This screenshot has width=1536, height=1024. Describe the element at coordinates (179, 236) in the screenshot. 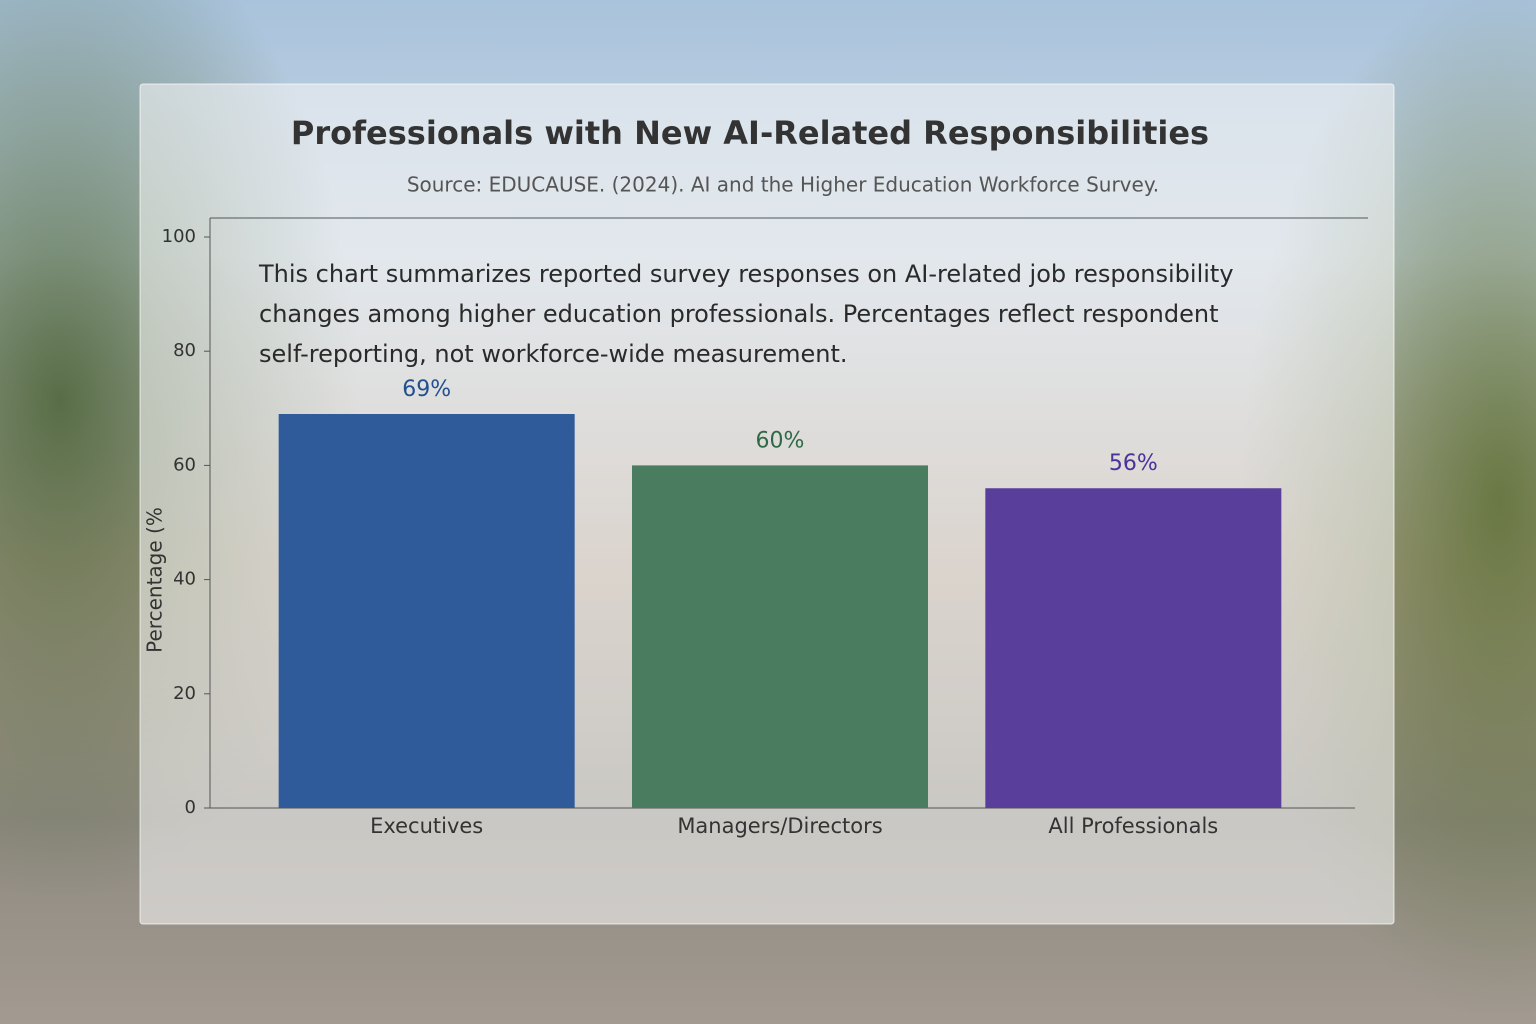

I see `y-tick-label: 100` at that location.